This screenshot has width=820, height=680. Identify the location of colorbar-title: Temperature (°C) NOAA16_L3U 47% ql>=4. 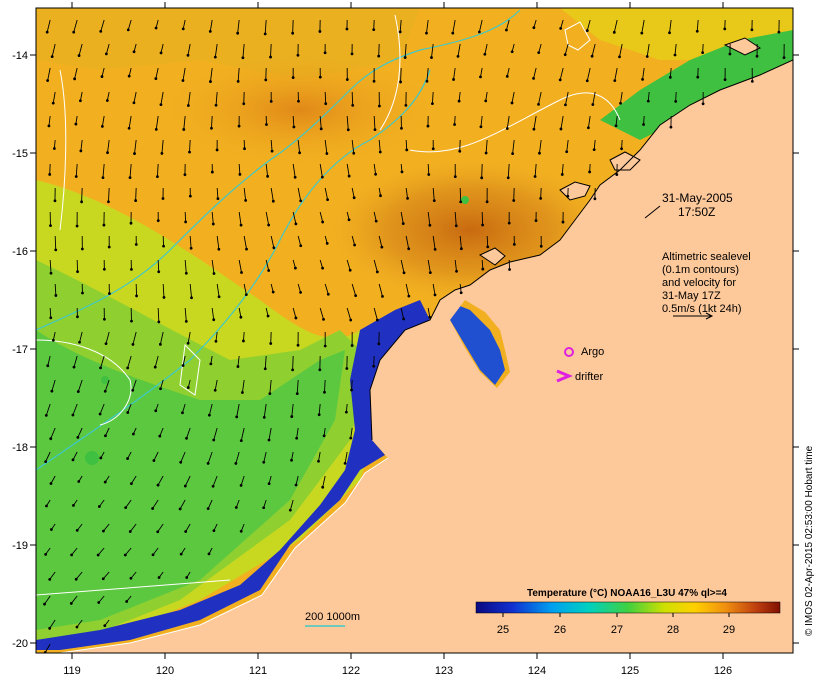
(627, 593).